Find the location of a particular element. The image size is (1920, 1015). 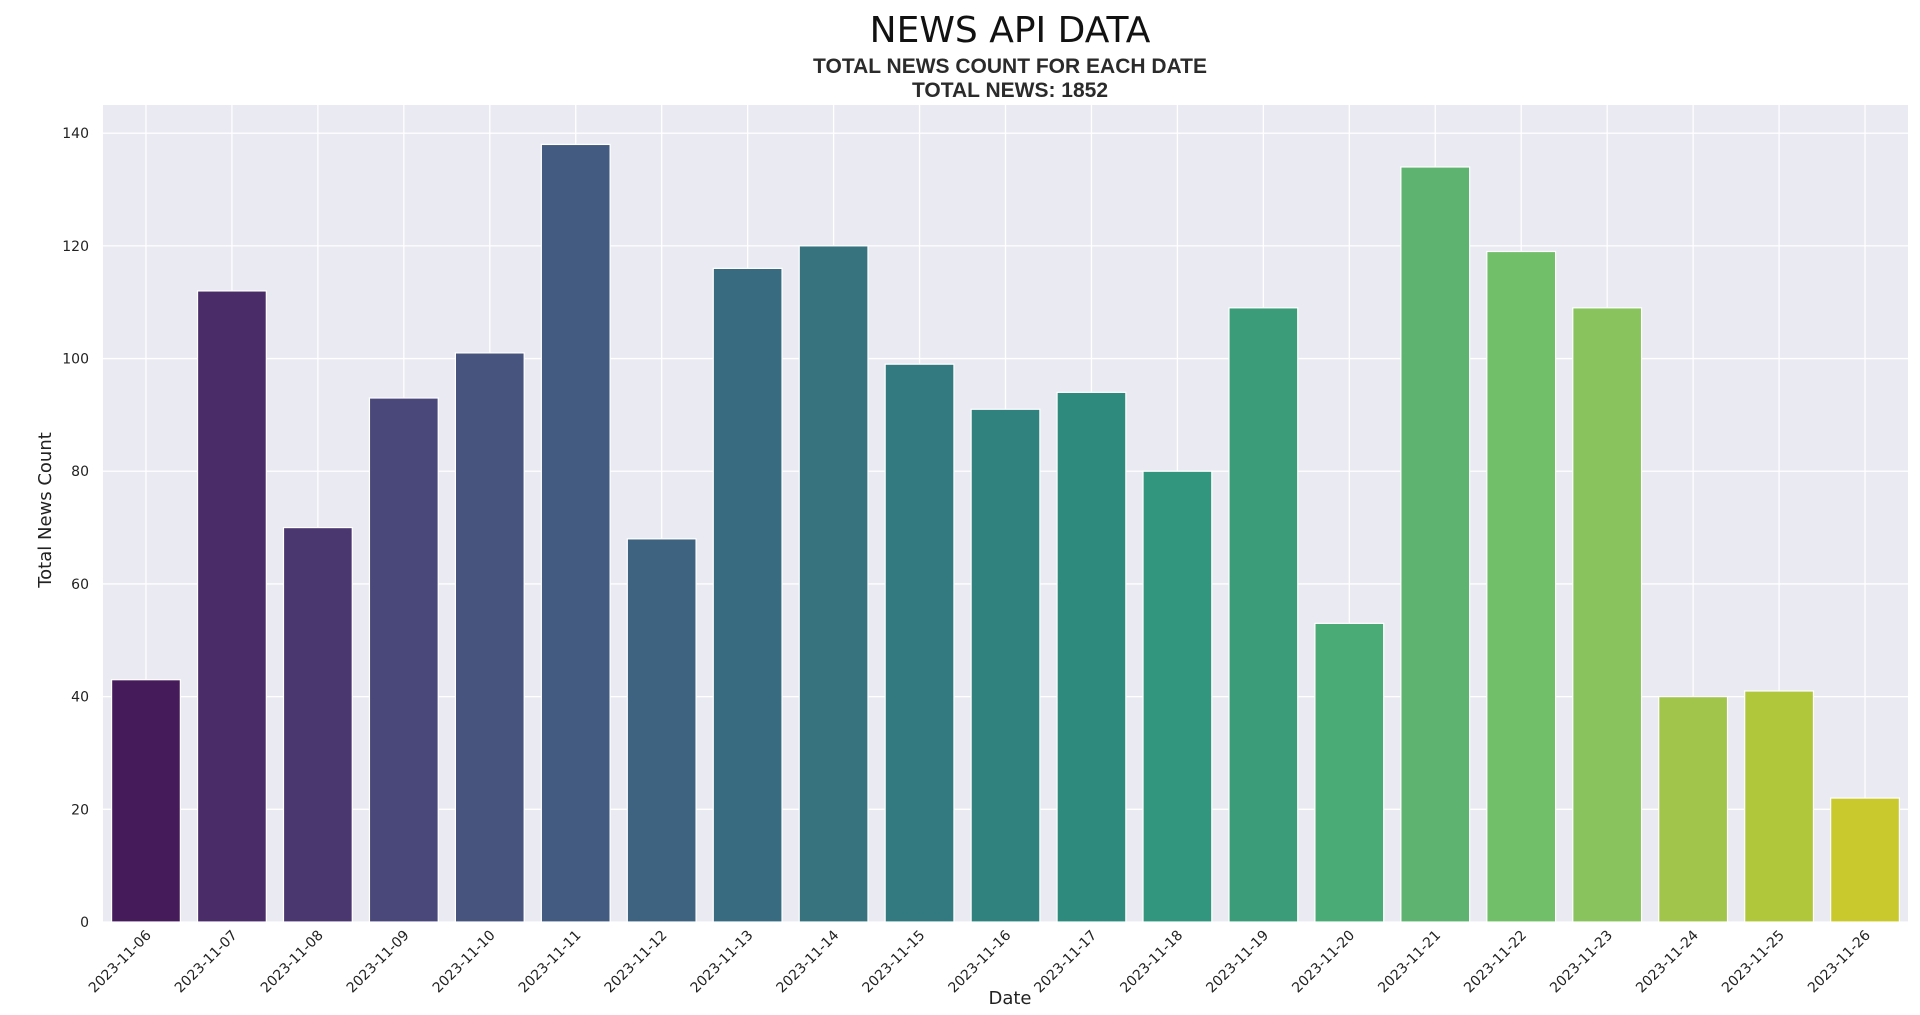

x-tick-label: 2023-11-24 is located at coordinates (1667, 961).